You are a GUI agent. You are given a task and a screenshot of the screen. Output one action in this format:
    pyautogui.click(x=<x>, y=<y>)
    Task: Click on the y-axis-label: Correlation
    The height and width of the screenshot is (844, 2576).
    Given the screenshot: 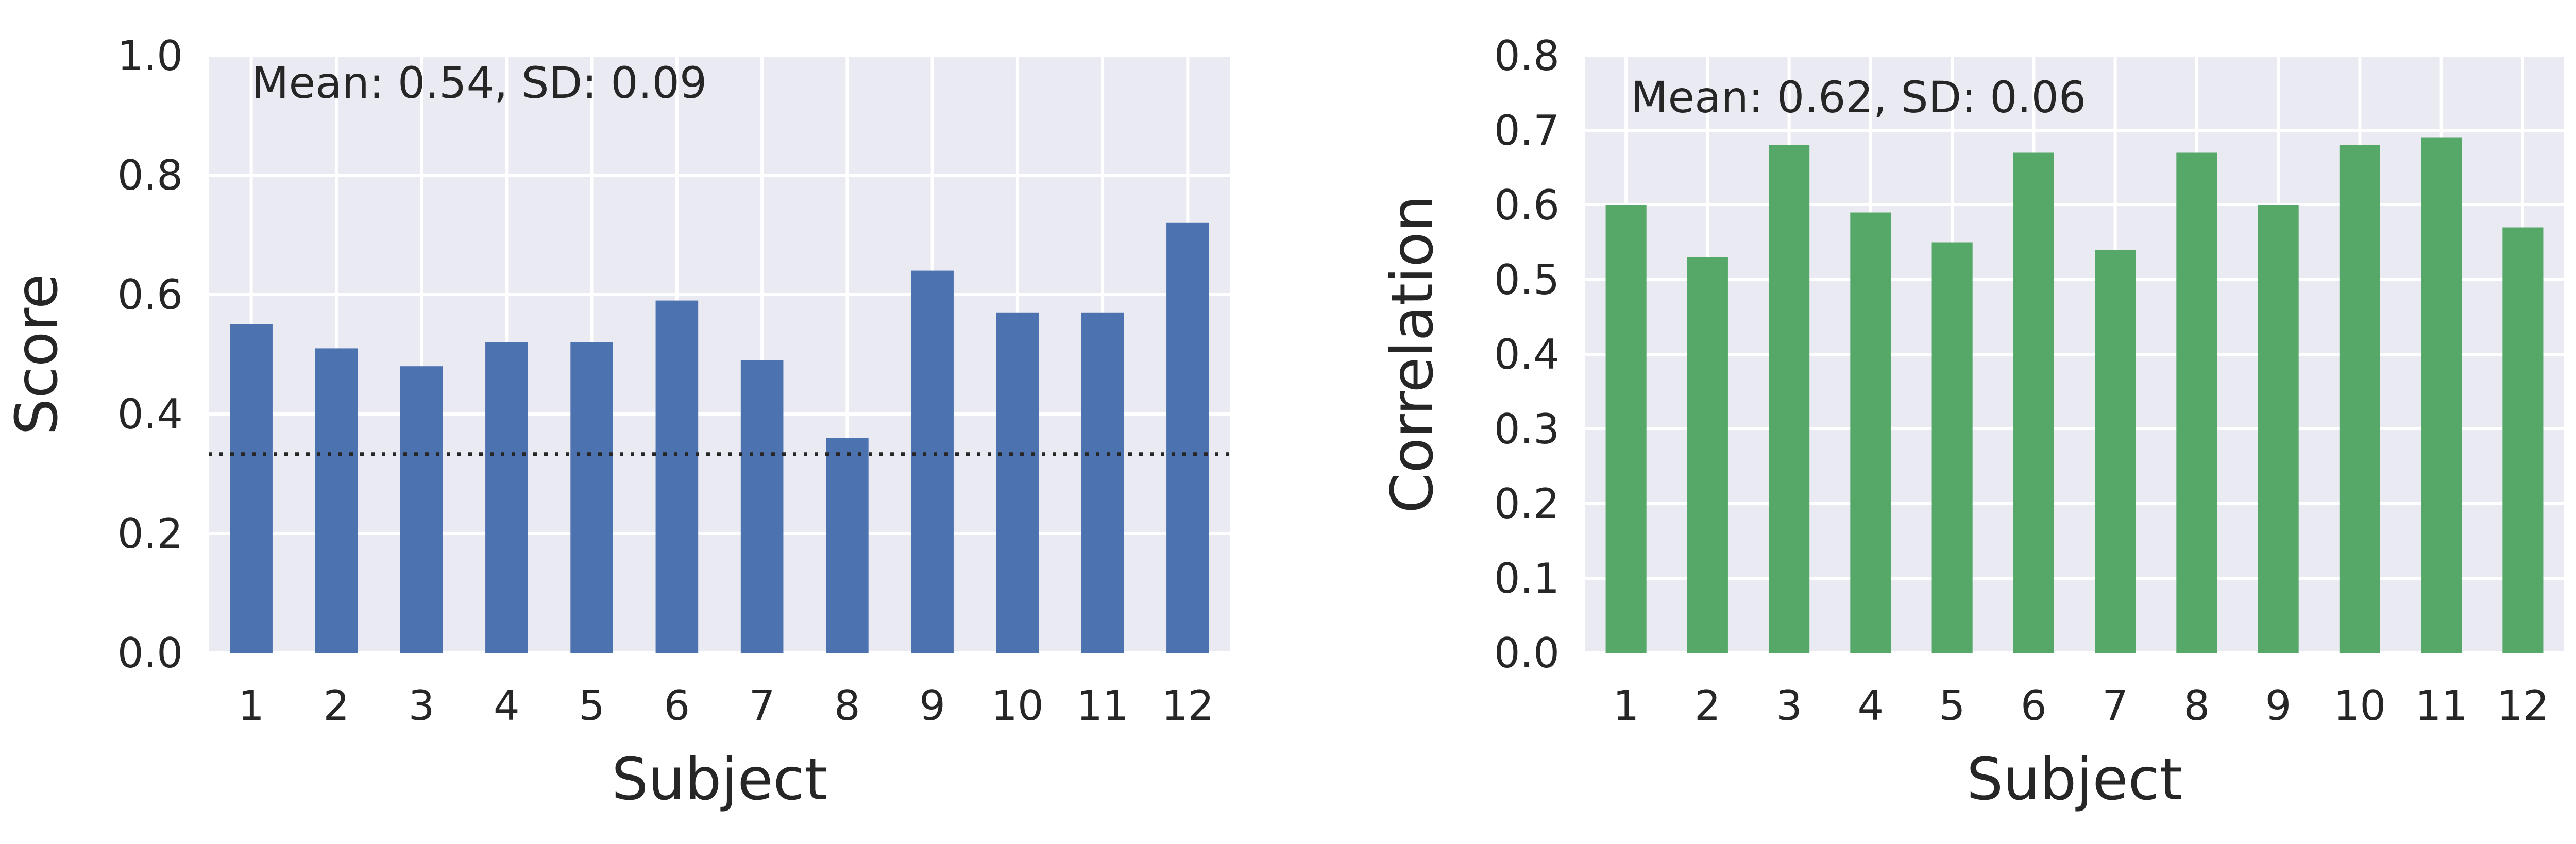 What is the action you would take?
    pyautogui.click(x=1413, y=354)
    